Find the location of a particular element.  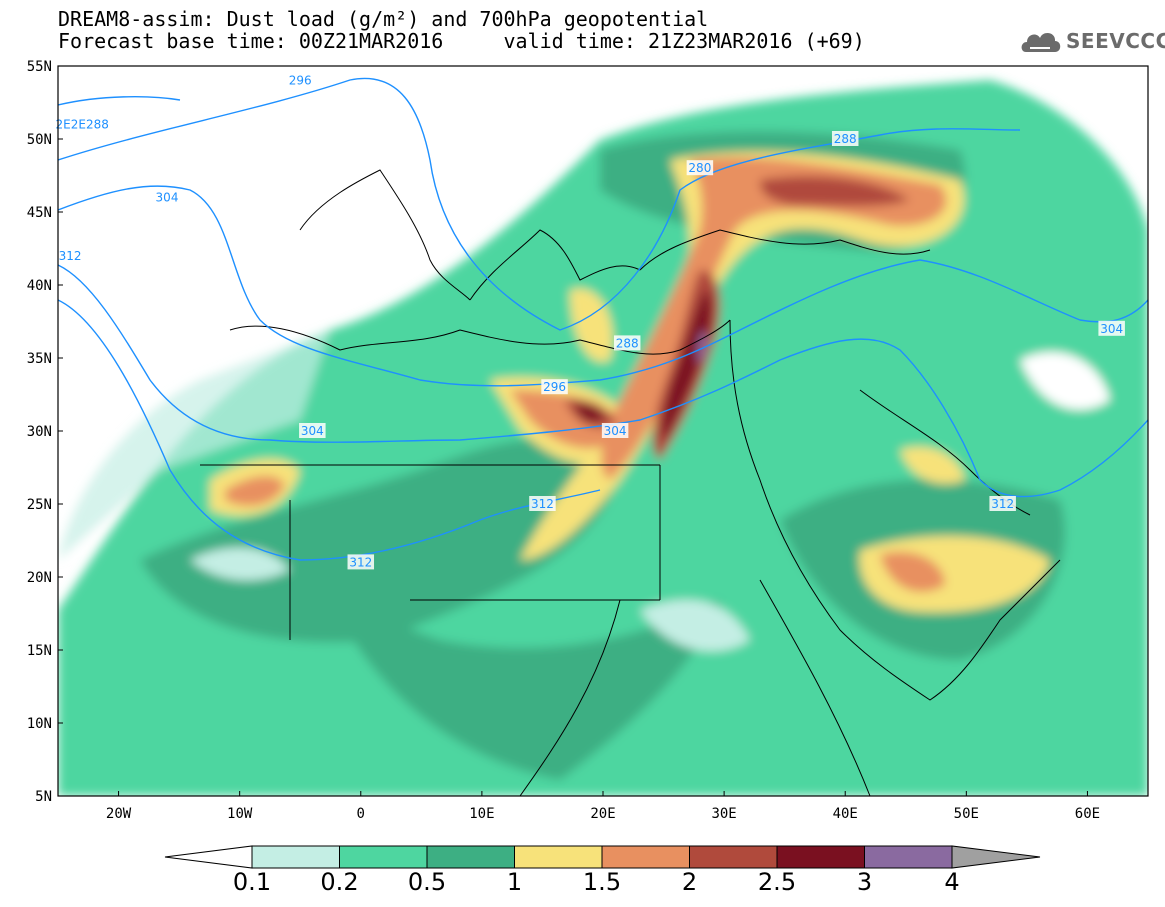

lat-tick-label: 35N is located at coordinates (39, 359).